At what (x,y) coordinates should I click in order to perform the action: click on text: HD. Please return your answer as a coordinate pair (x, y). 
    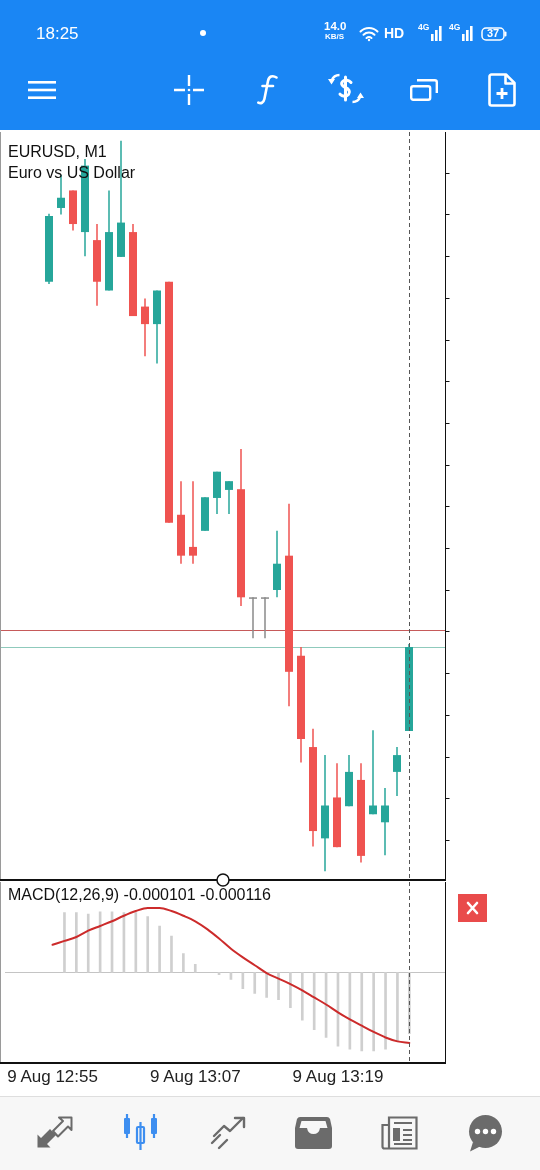
    Looking at the image, I should click on (394, 33).